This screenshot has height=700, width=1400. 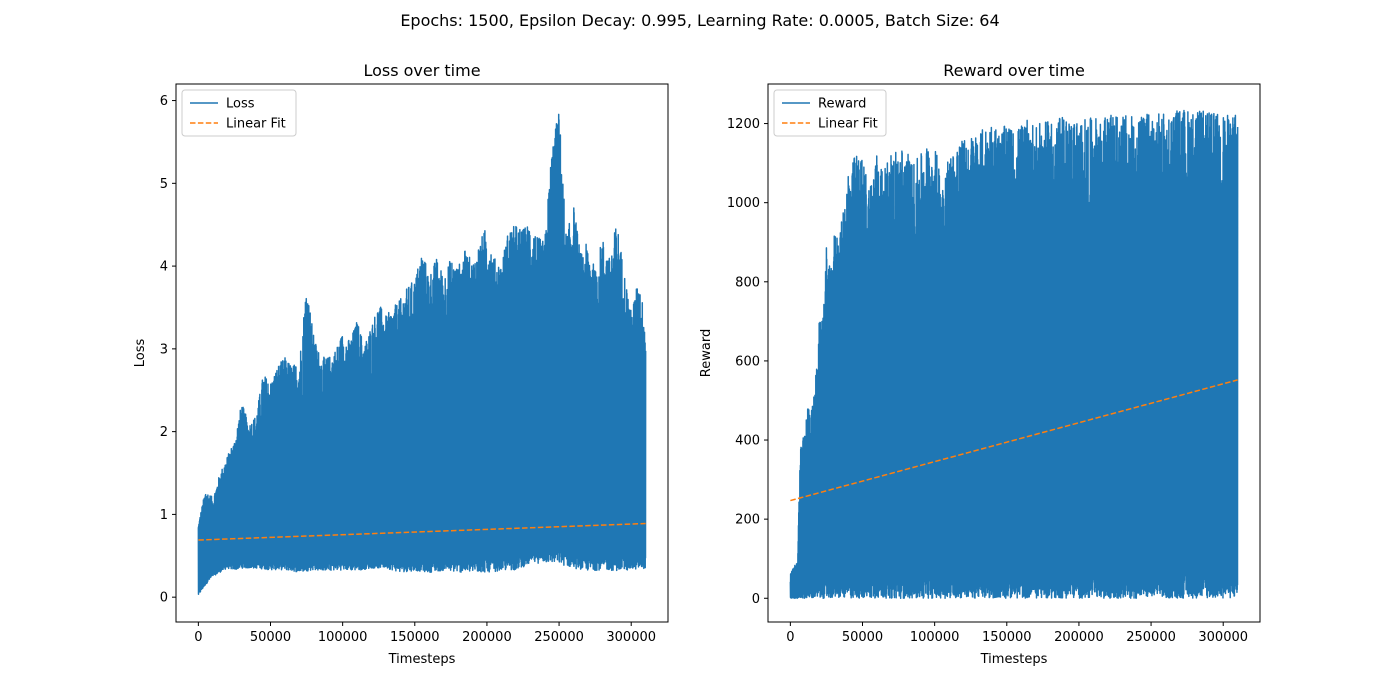 I want to click on y-tick-label: 600, so click(x=747, y=361).